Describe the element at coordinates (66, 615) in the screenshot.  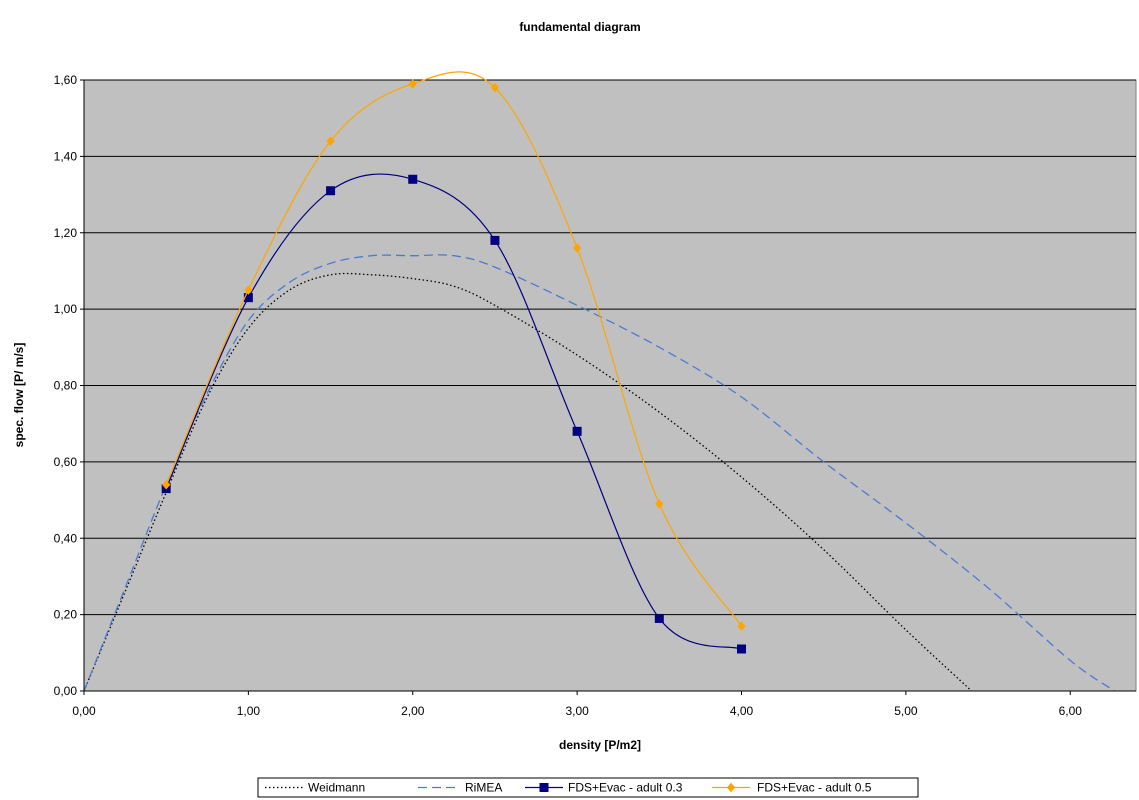
I see `y-tick-label: 0,20` at that location.